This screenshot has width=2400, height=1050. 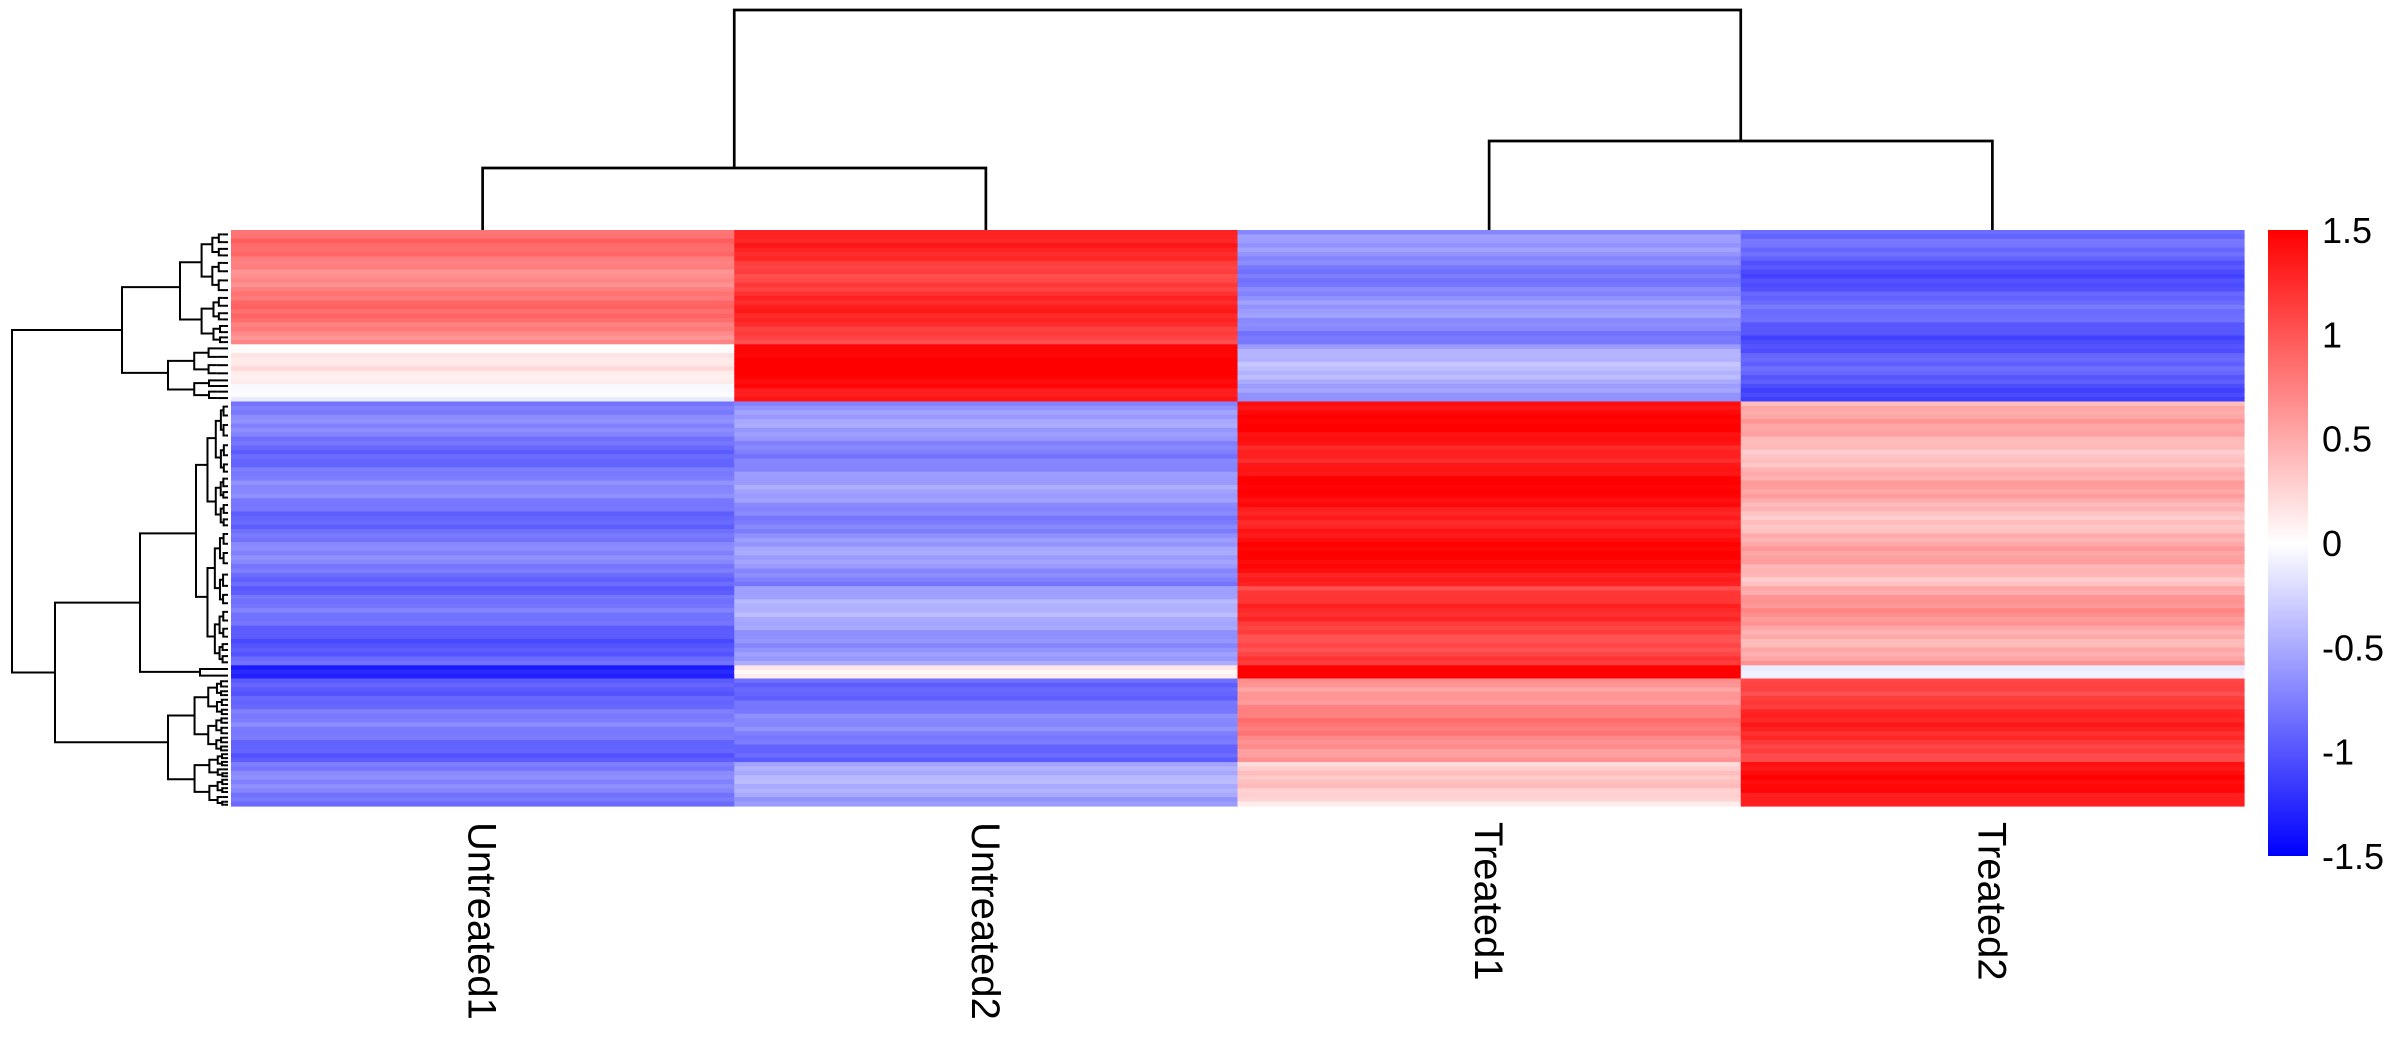 I want to click on legend-color-bar, so click(x=2288, y=543).